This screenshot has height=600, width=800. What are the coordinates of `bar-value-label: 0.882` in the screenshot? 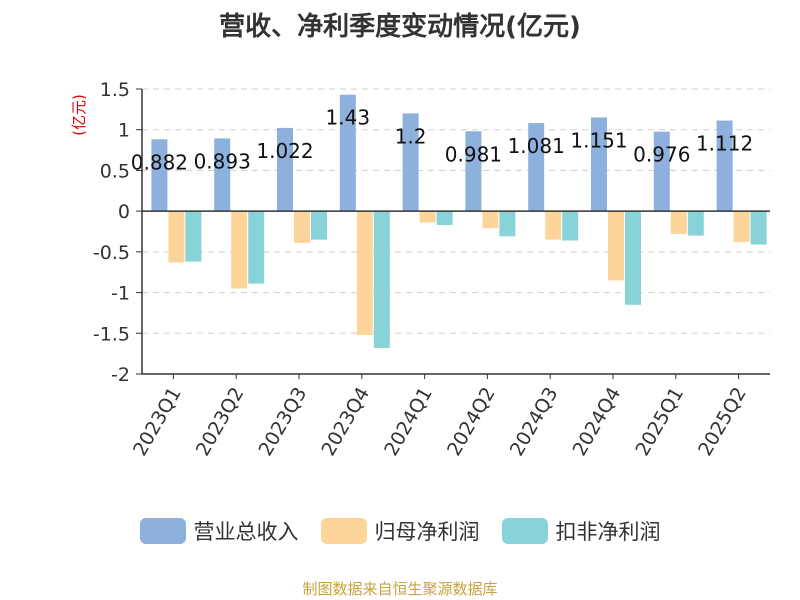 It's located at (159, 162).